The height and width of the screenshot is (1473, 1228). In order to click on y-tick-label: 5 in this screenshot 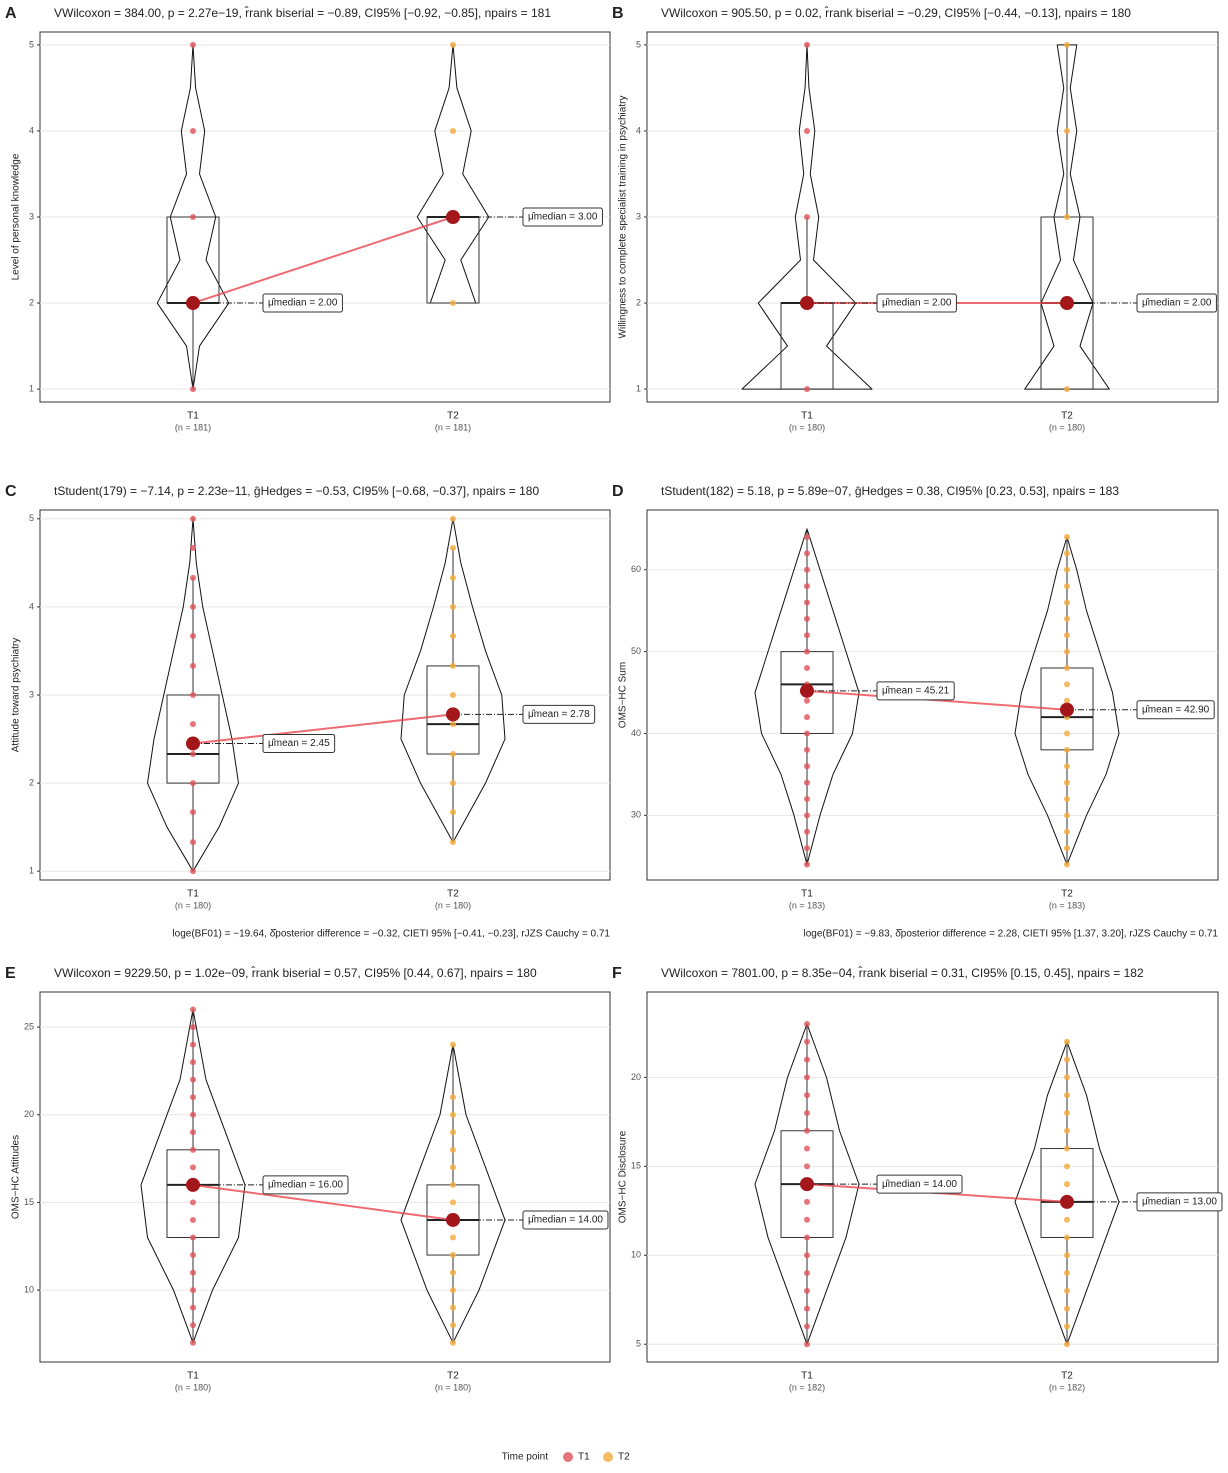, I will do `click(638, 1344)`.